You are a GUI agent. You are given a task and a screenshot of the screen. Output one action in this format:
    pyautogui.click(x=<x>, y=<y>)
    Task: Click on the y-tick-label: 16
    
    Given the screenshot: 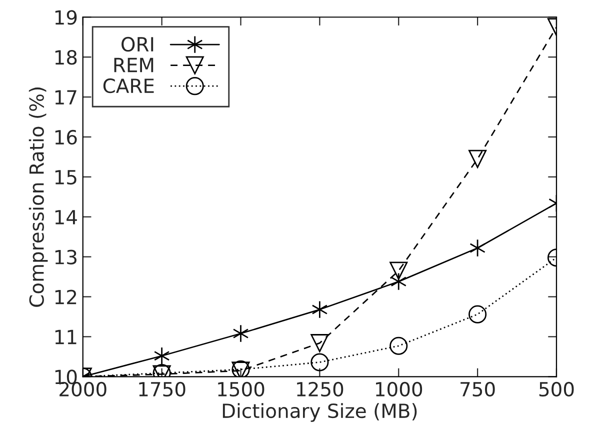 What is the action you would take?
    pyautogui.click(x=66, y=137)
    